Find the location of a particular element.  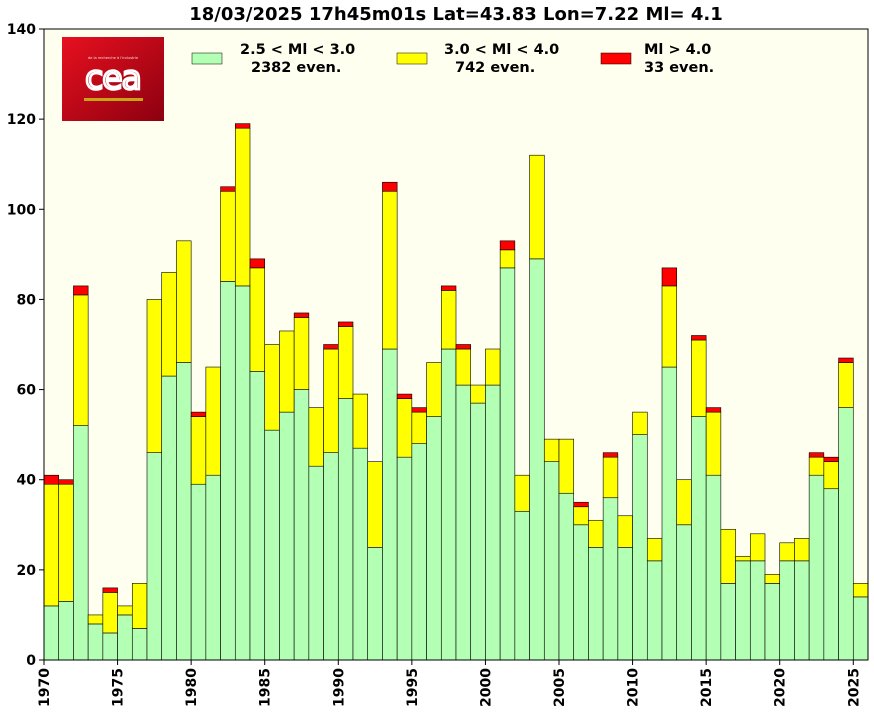

y-tick-label-60: 60 is located at coordinates (27, 391).